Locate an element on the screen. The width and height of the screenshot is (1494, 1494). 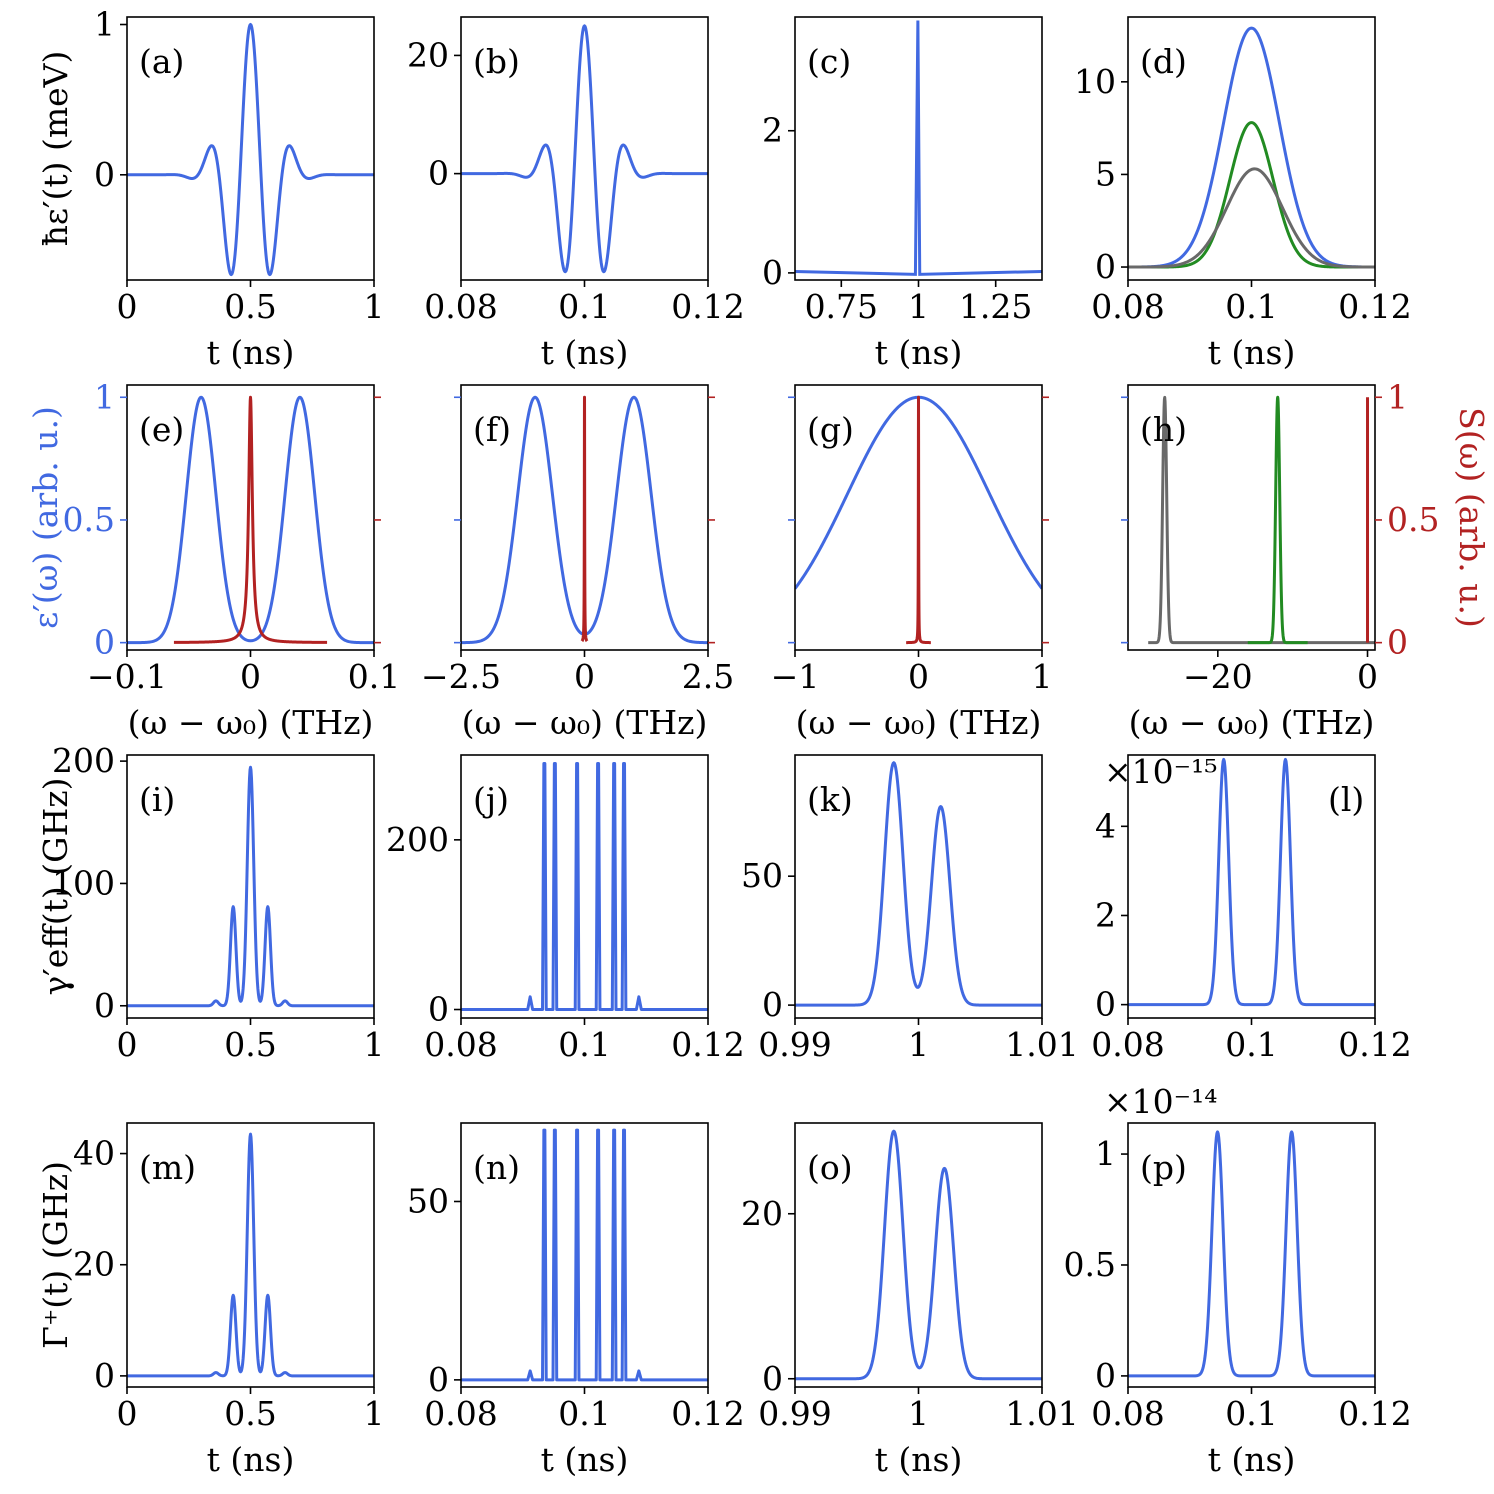
ytick-label-m: 20 is located at coordinates (94, 1264).